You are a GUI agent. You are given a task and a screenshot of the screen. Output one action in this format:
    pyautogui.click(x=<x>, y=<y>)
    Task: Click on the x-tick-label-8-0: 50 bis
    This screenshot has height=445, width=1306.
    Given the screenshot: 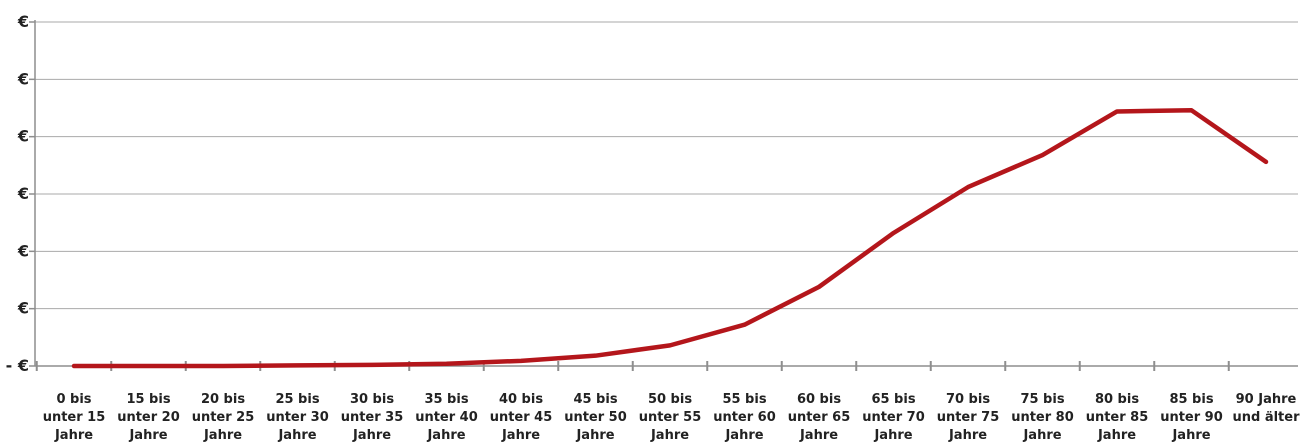 What is the action you would take?
    pyautogui.click(x=670, y=399)
    